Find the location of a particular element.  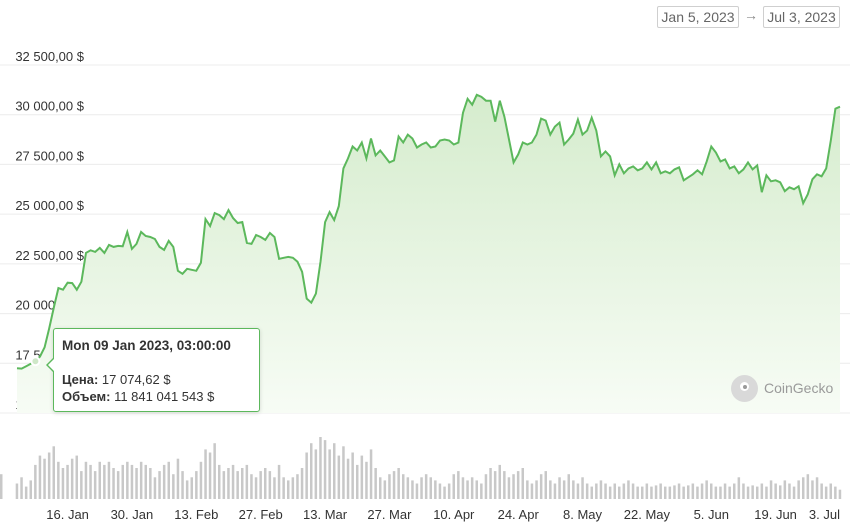

tooltip-price-value: 17 074,62 $ is located at coordinates (136, 379).